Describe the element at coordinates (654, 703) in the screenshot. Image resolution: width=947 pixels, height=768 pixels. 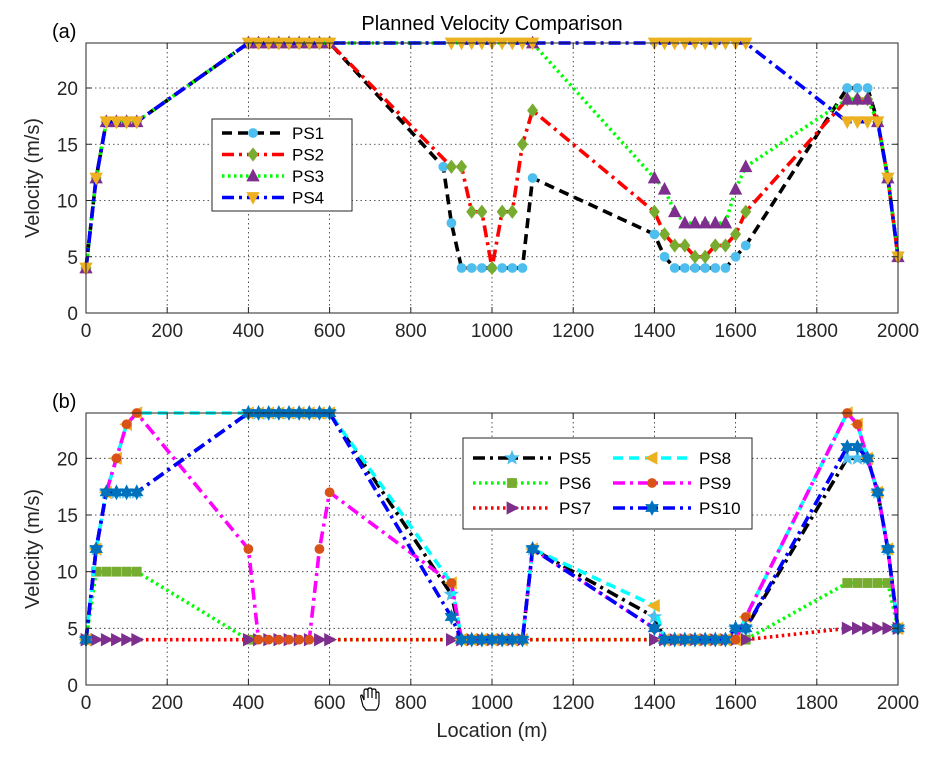
I see `x-tick-label: 1400` at that location.